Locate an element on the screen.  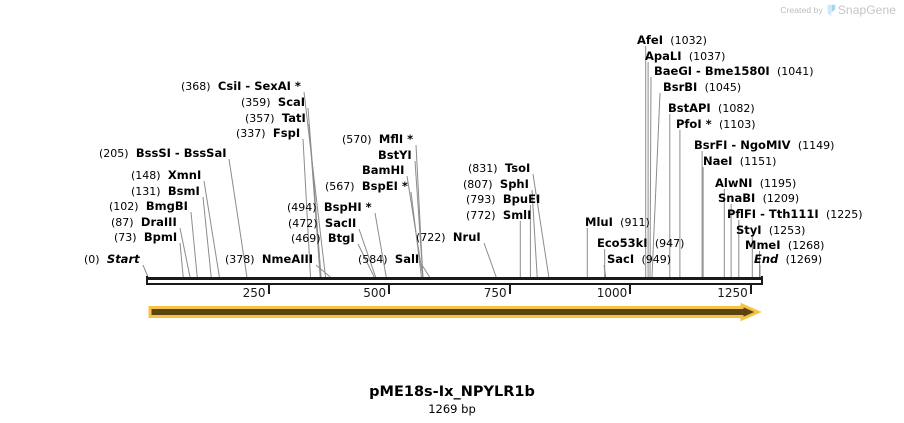
sequence-marker-end: End (1269) is located at coordinates (788, 259).